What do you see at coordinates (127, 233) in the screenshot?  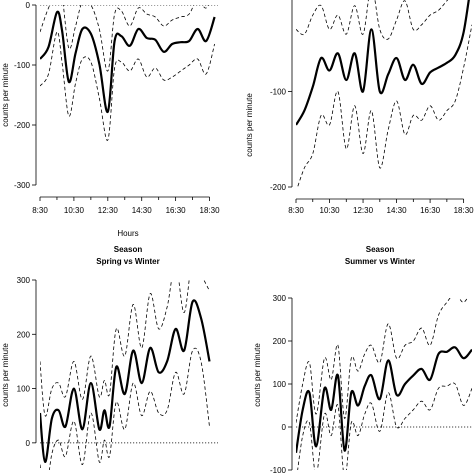 I see `x-axis-label: Hours` at bounding box center [127, 233].